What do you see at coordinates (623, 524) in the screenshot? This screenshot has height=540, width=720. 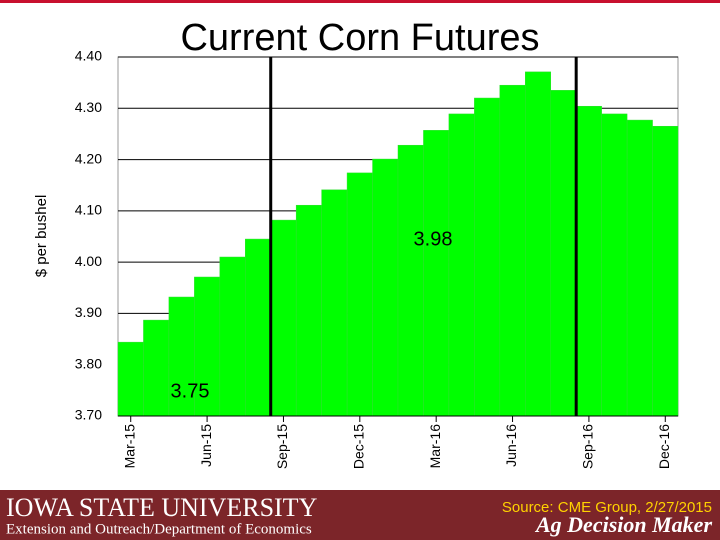 I see `brand: Ag Decision Maker` at bounding box center [623, 524].